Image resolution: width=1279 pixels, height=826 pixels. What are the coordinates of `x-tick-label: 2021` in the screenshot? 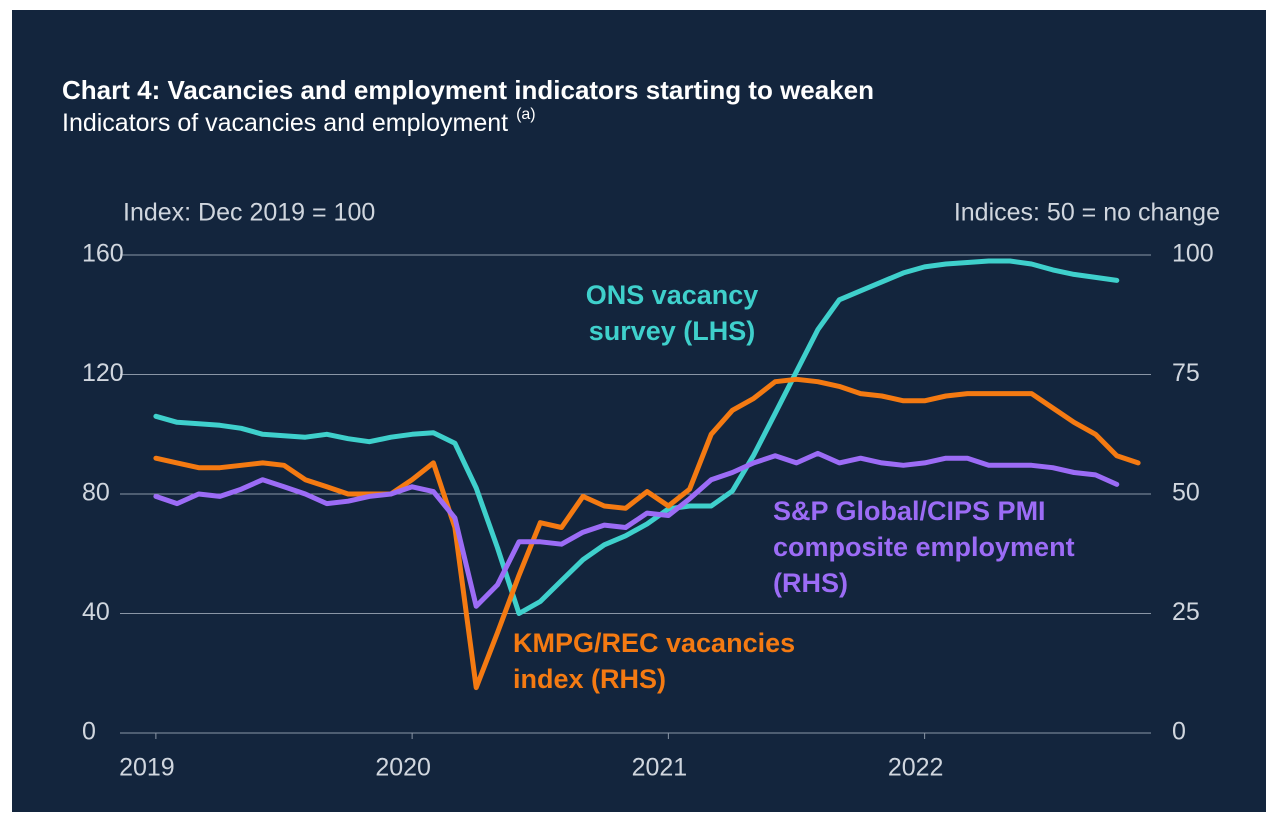 It's located at (660, 768).